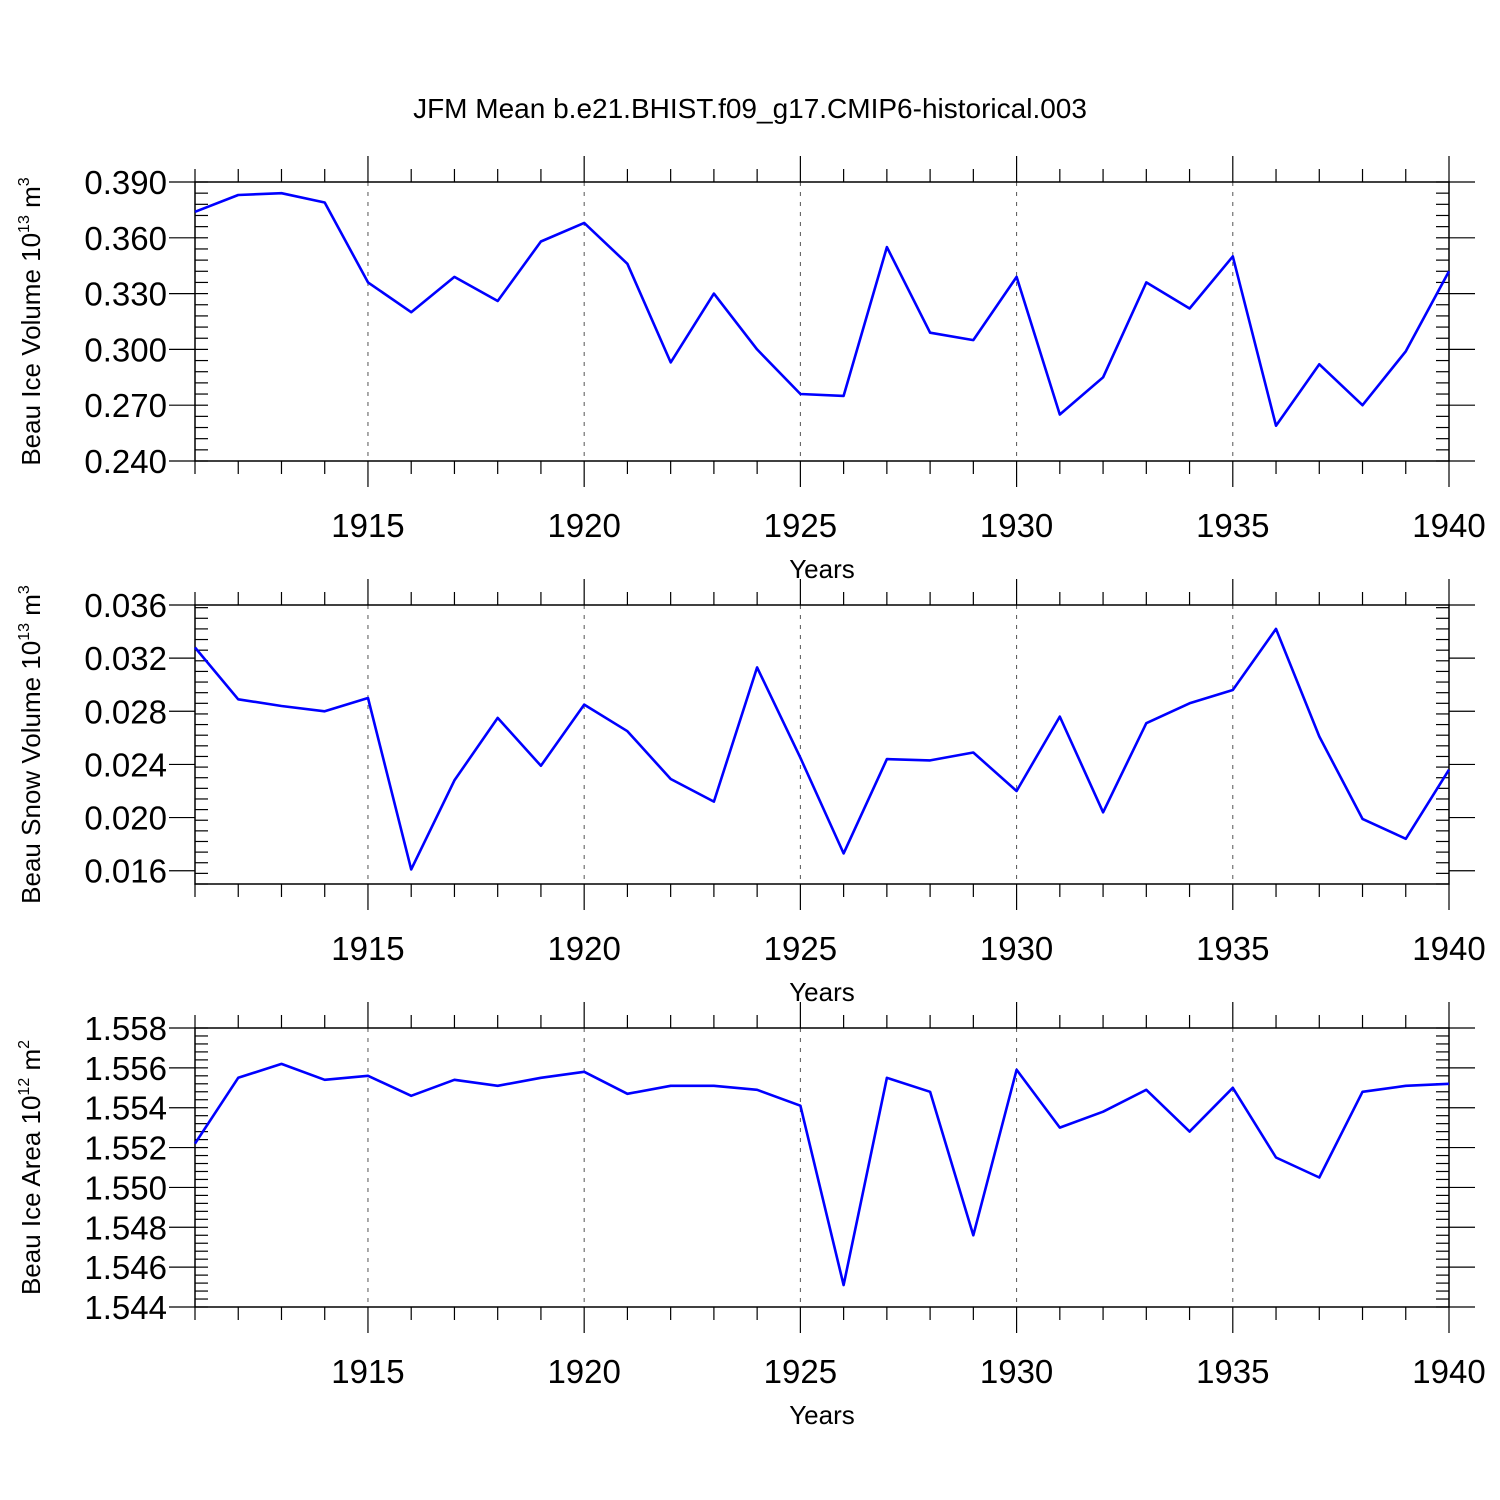  Describe the element at coordinates (125, 349) in the screenshot. I see `y-tick-label: 0.300` at that location.